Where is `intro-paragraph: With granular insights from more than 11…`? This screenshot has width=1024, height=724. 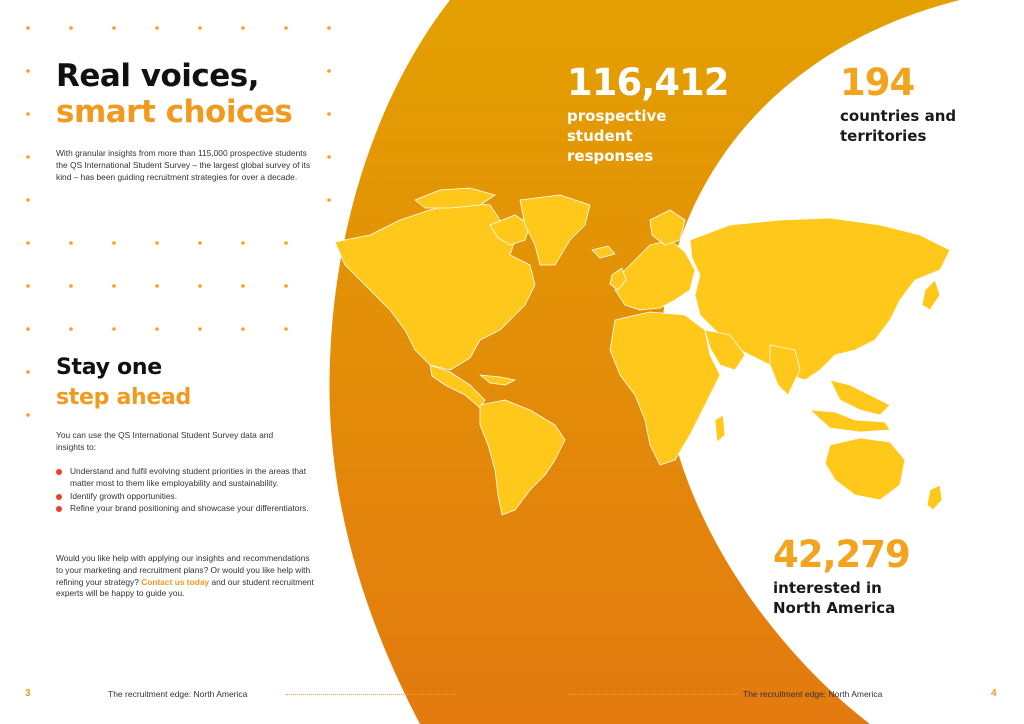 intro-paragraph: With granular insights from more than 11… is located at coordinates (183, 165).